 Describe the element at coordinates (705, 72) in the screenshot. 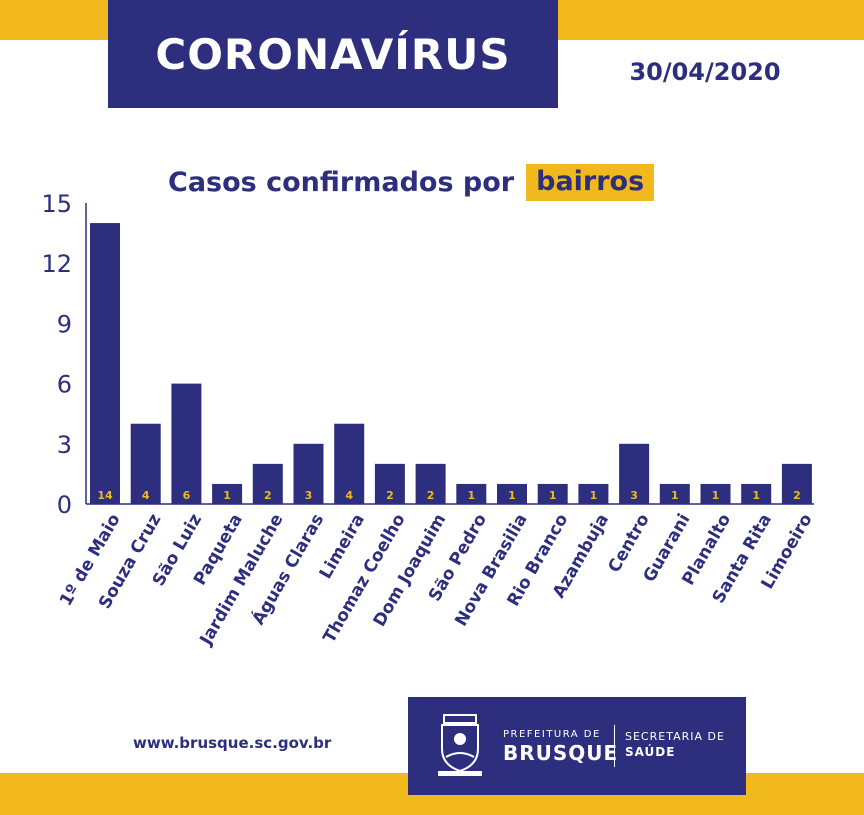

I see `header-date: 30/04/2020` at that location.